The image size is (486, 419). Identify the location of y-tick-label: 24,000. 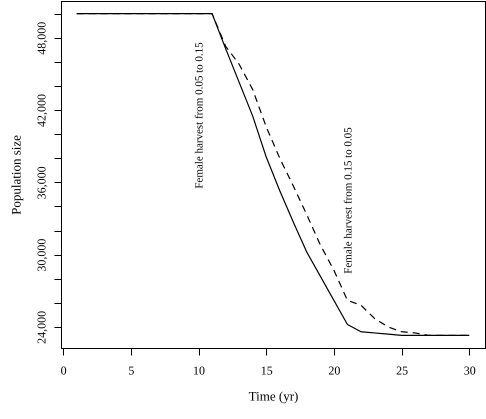
(41, 327).